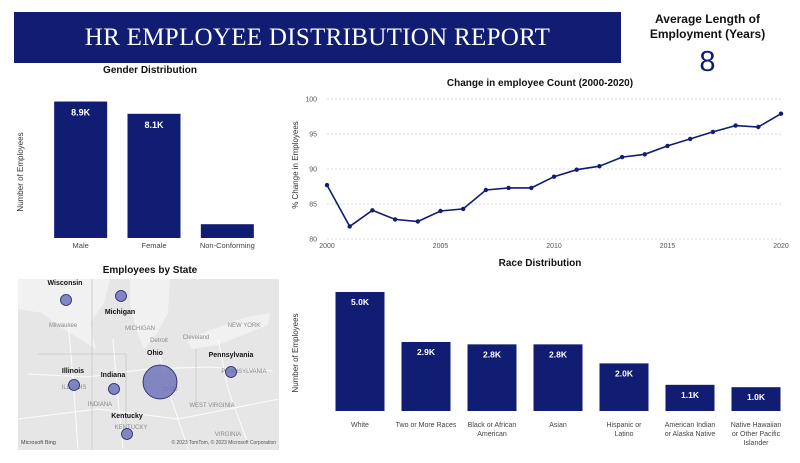  Describe the element at coordinates (372, 210) in the screenshot. I see `line-point-2002` at that location.